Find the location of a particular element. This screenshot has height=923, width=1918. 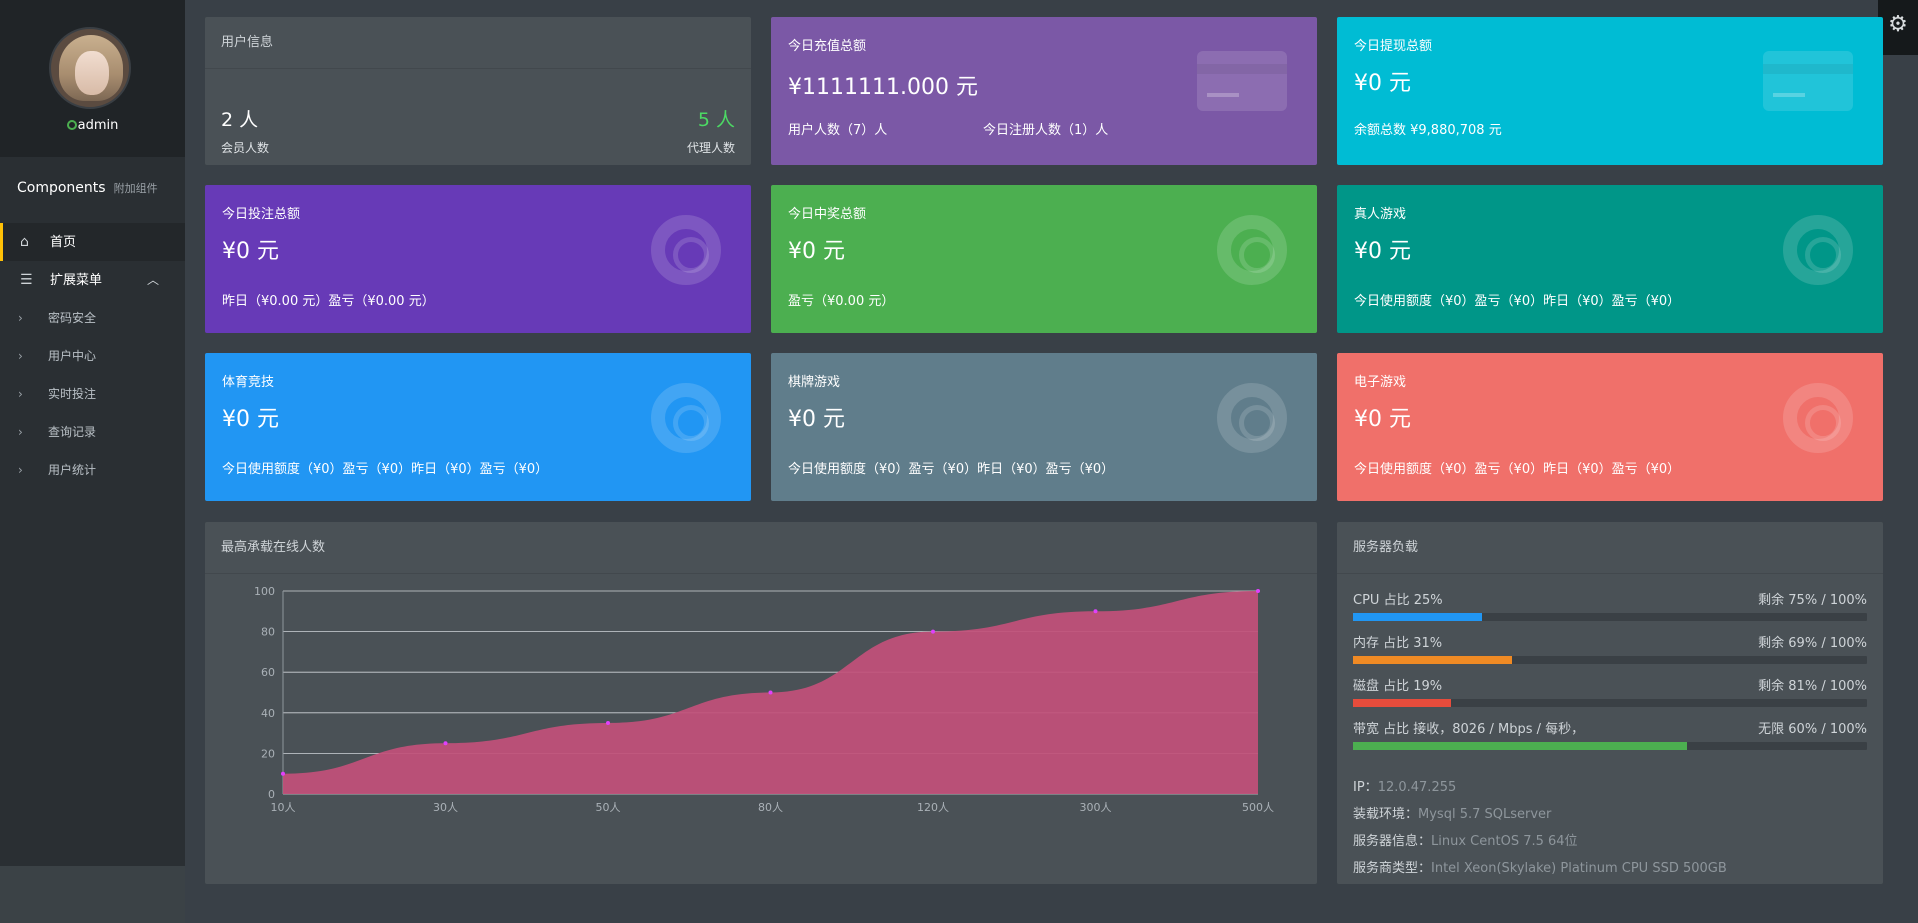

bandwidth-bar is located at coordinates (1610, 746).